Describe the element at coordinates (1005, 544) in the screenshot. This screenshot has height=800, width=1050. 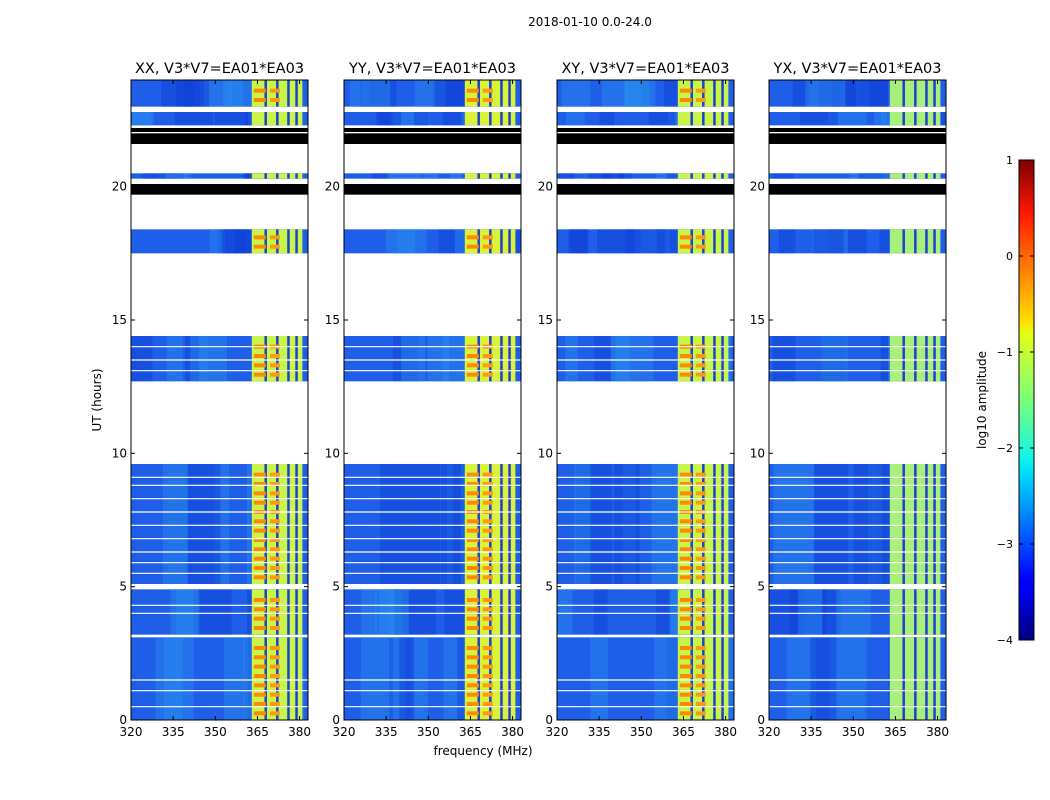
I see `colorbar-tick-label: −3` at that location.